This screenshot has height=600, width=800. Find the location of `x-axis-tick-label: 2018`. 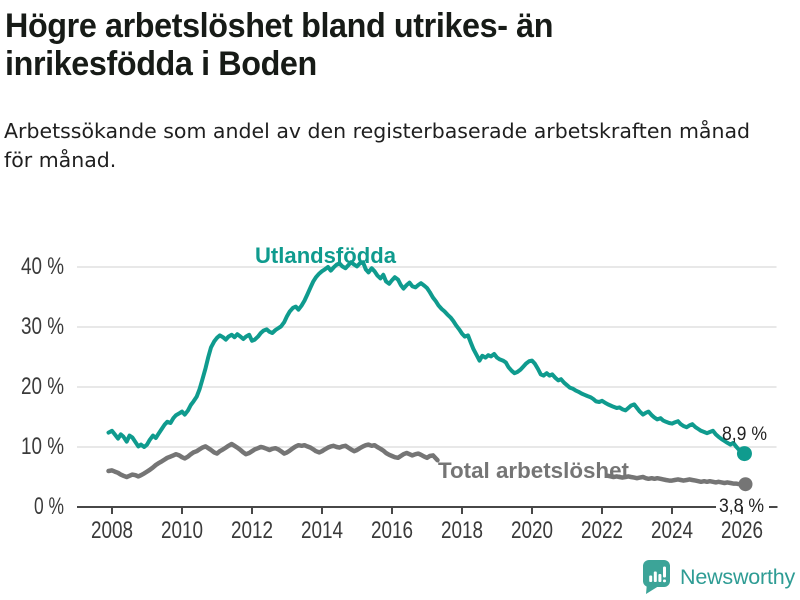

x-axis-tick-label: 2018 is located at coordinates (462, 530).